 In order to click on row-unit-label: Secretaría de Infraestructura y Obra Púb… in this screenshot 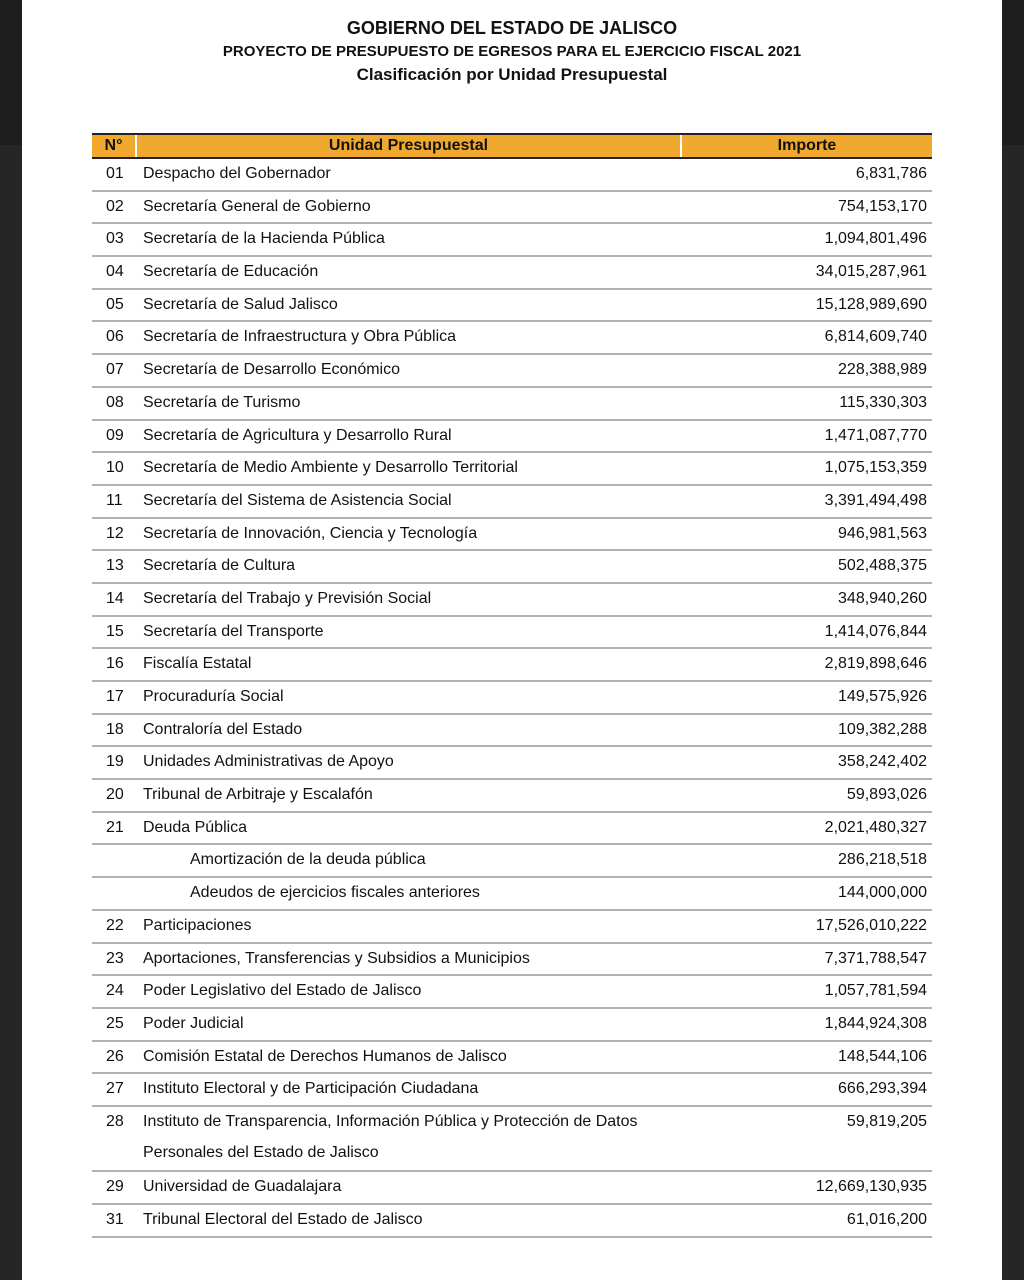, I will do `click(300, 337)`.